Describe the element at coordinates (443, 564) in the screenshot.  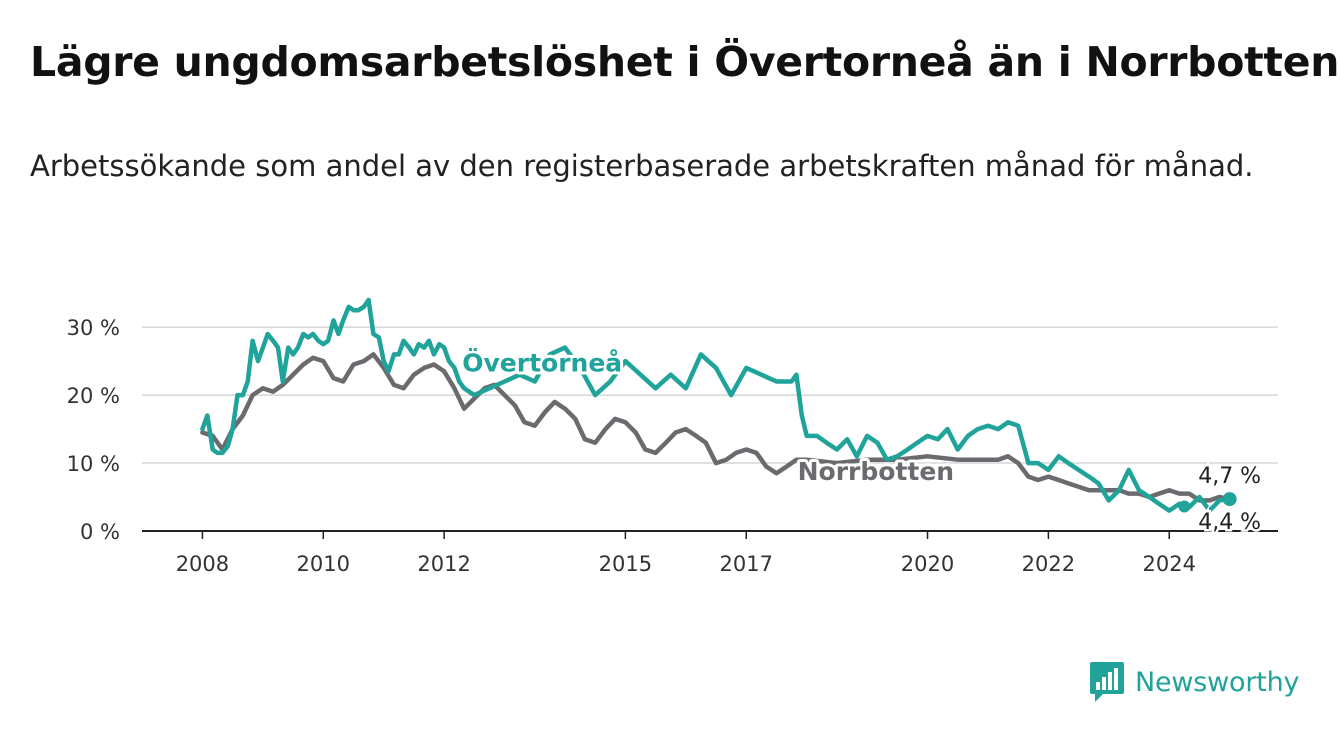
I see `x-tick-label: 2012` at that location.